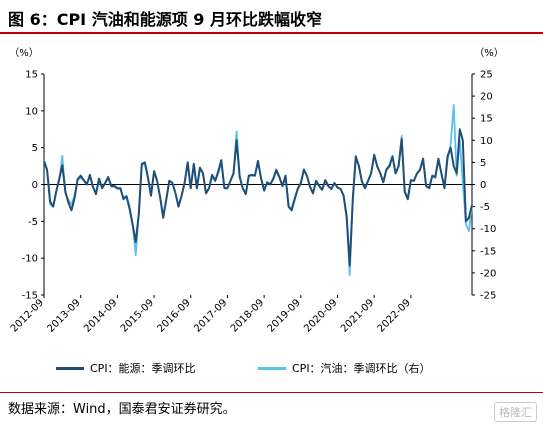 The image size is (543, 431). Describe the element at coordinates (35, 148) in the screenshot. I see `left-tick-label: 5` at that location.